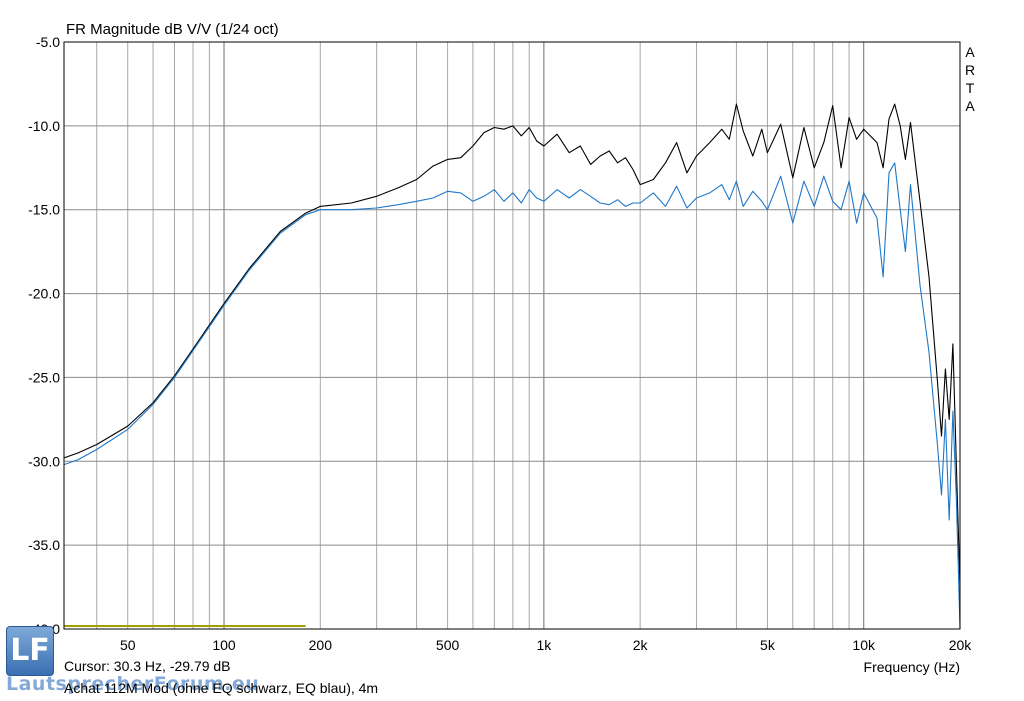  What do you see at coordinates (48, 42) in the screenshot?
I see `y-tick-label: -5.0` at bounding box center [48, 42].